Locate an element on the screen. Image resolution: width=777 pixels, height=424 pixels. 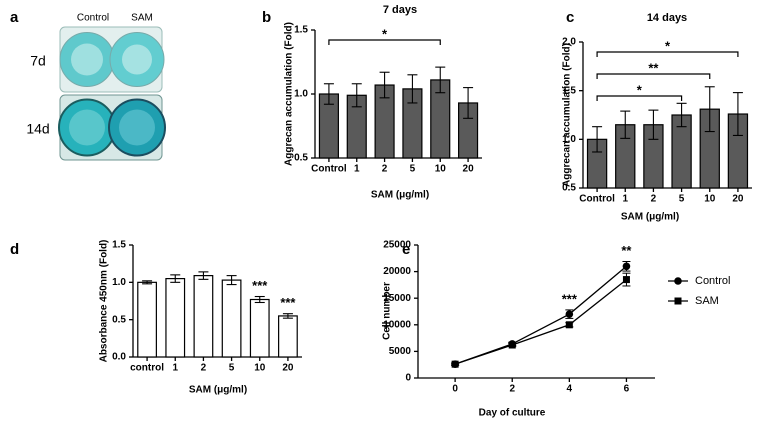
panel-letter: d is located at coordinates (14, 249).